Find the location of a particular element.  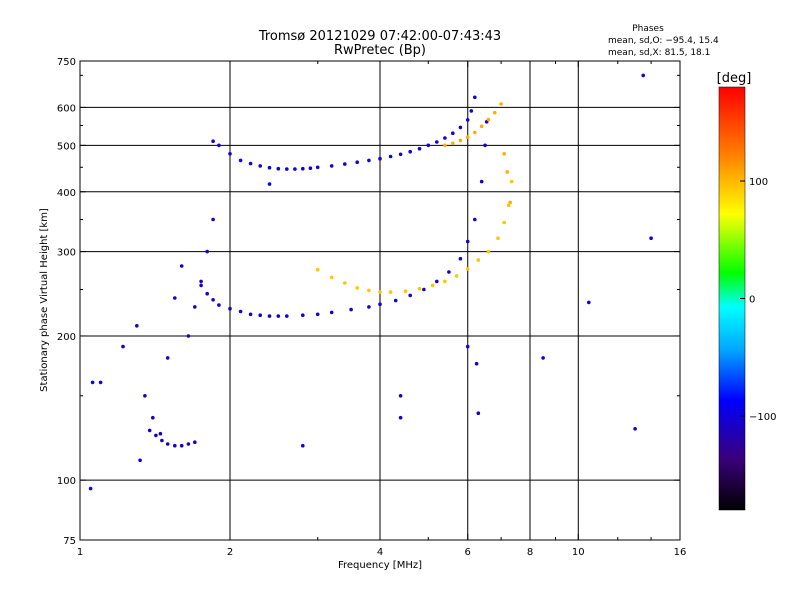

colorbar-label: [deg] is located at coordinates (734, 78).